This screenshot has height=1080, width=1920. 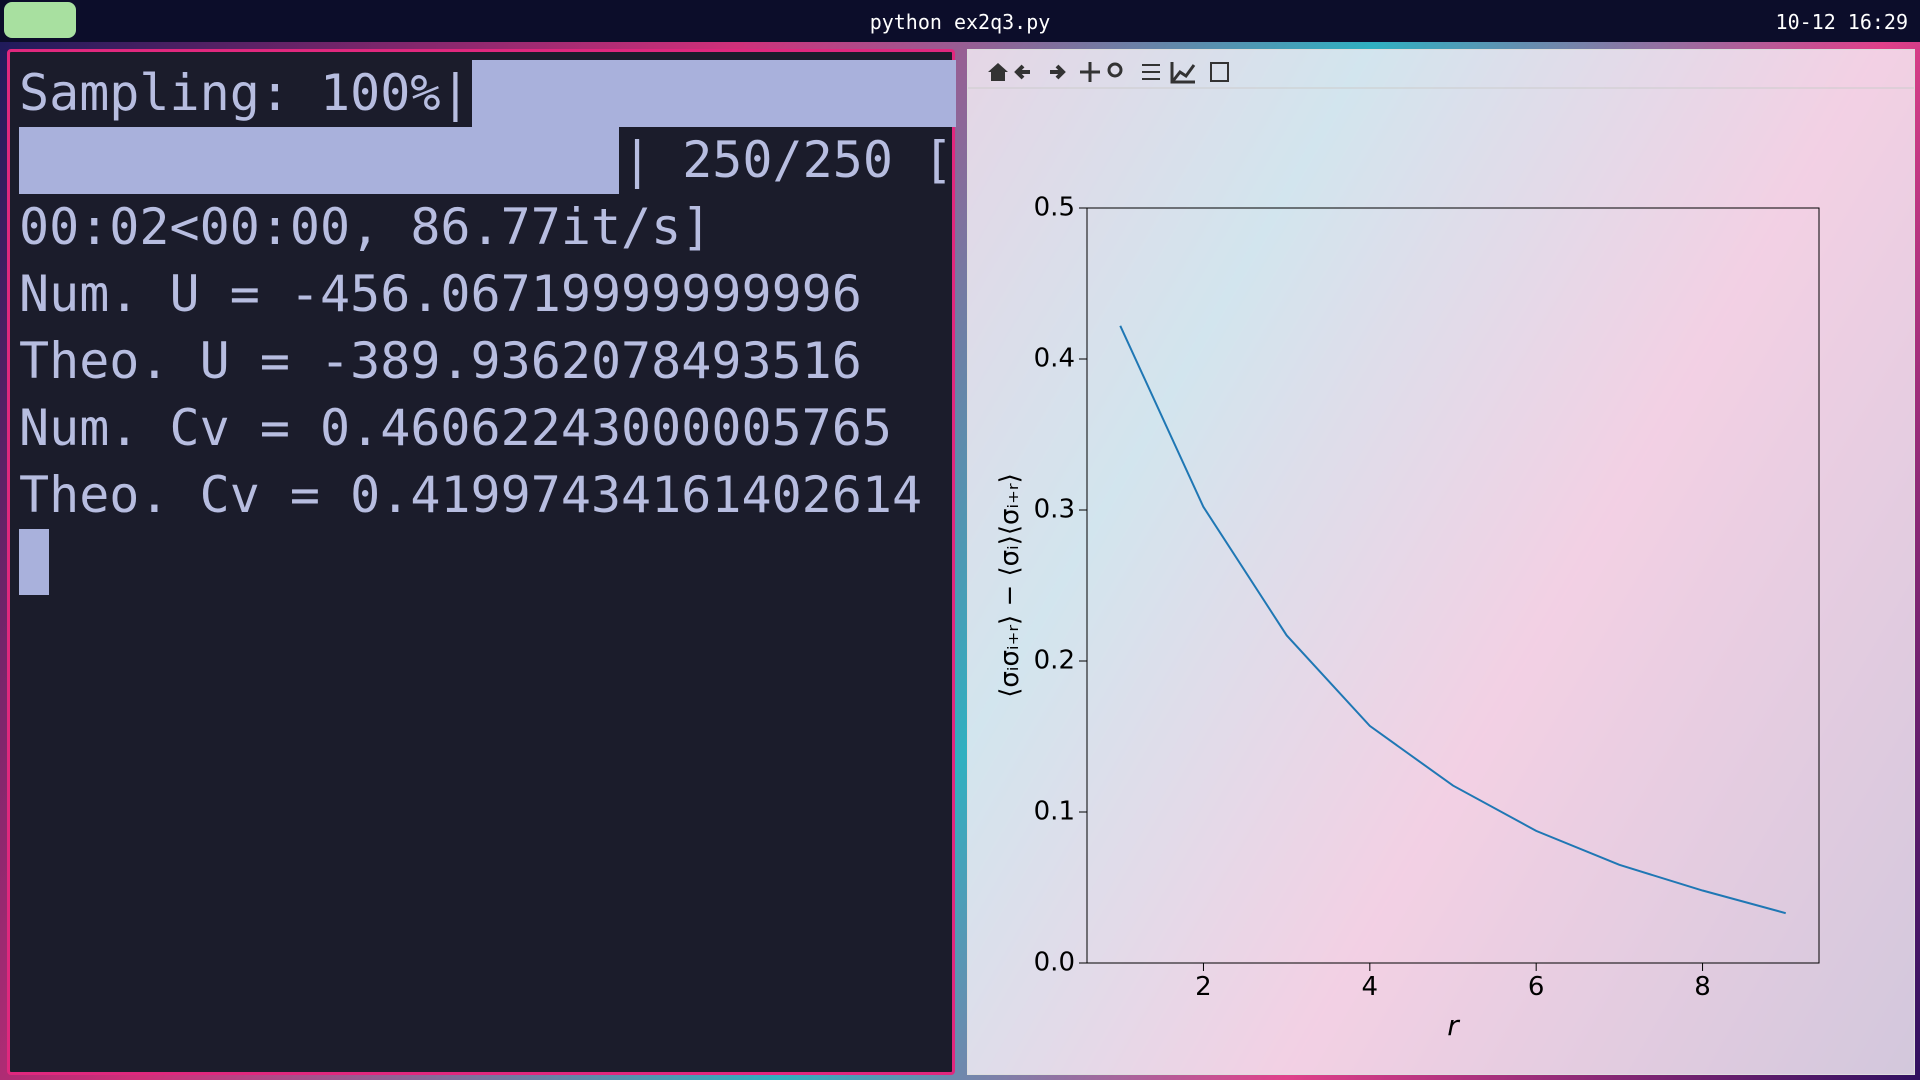 What do you see at coordinates (1054, 510) in the screenshot?
I see `y-tick-label: 0.3` at bounding box center [1054, 510].